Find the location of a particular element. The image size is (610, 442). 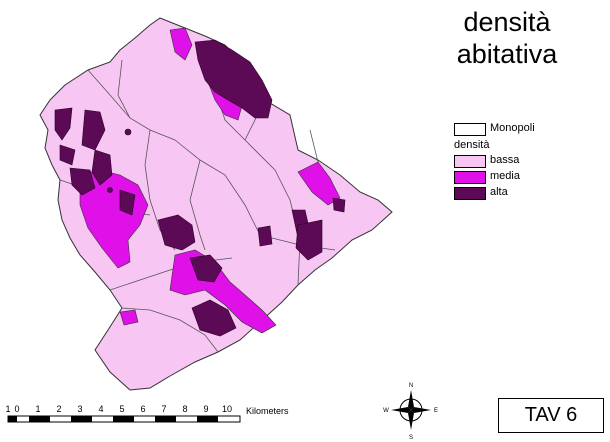

legend-swatch-media is located at coordinates (470, 177).